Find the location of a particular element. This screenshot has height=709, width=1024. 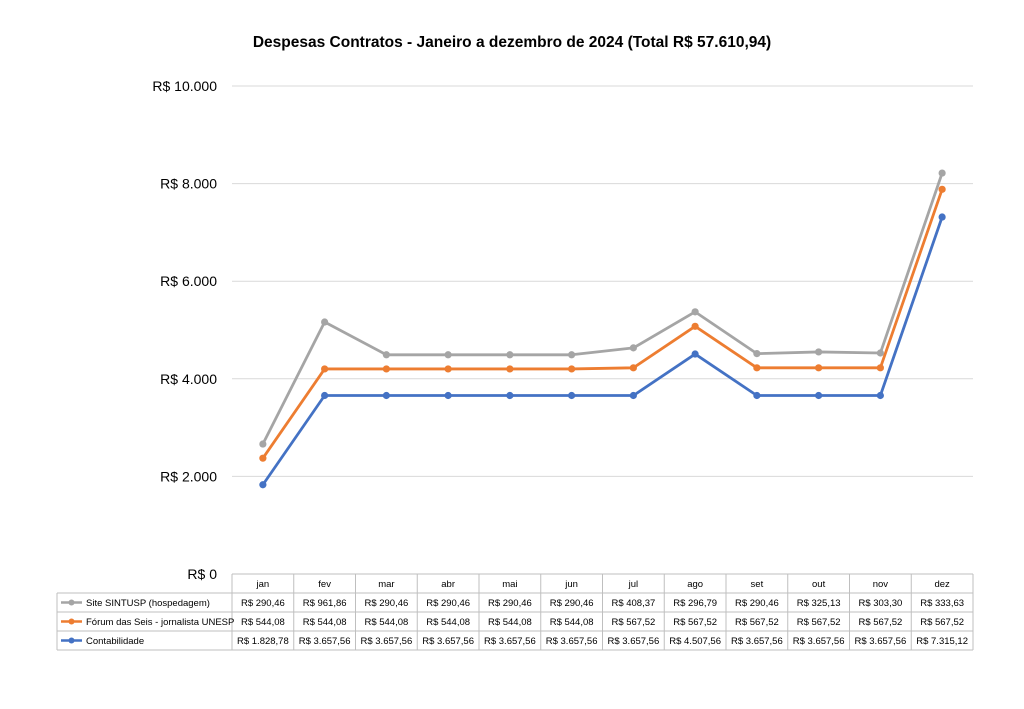

y-tick-label: R$ 8.000 is located at coordinates (188, 184).